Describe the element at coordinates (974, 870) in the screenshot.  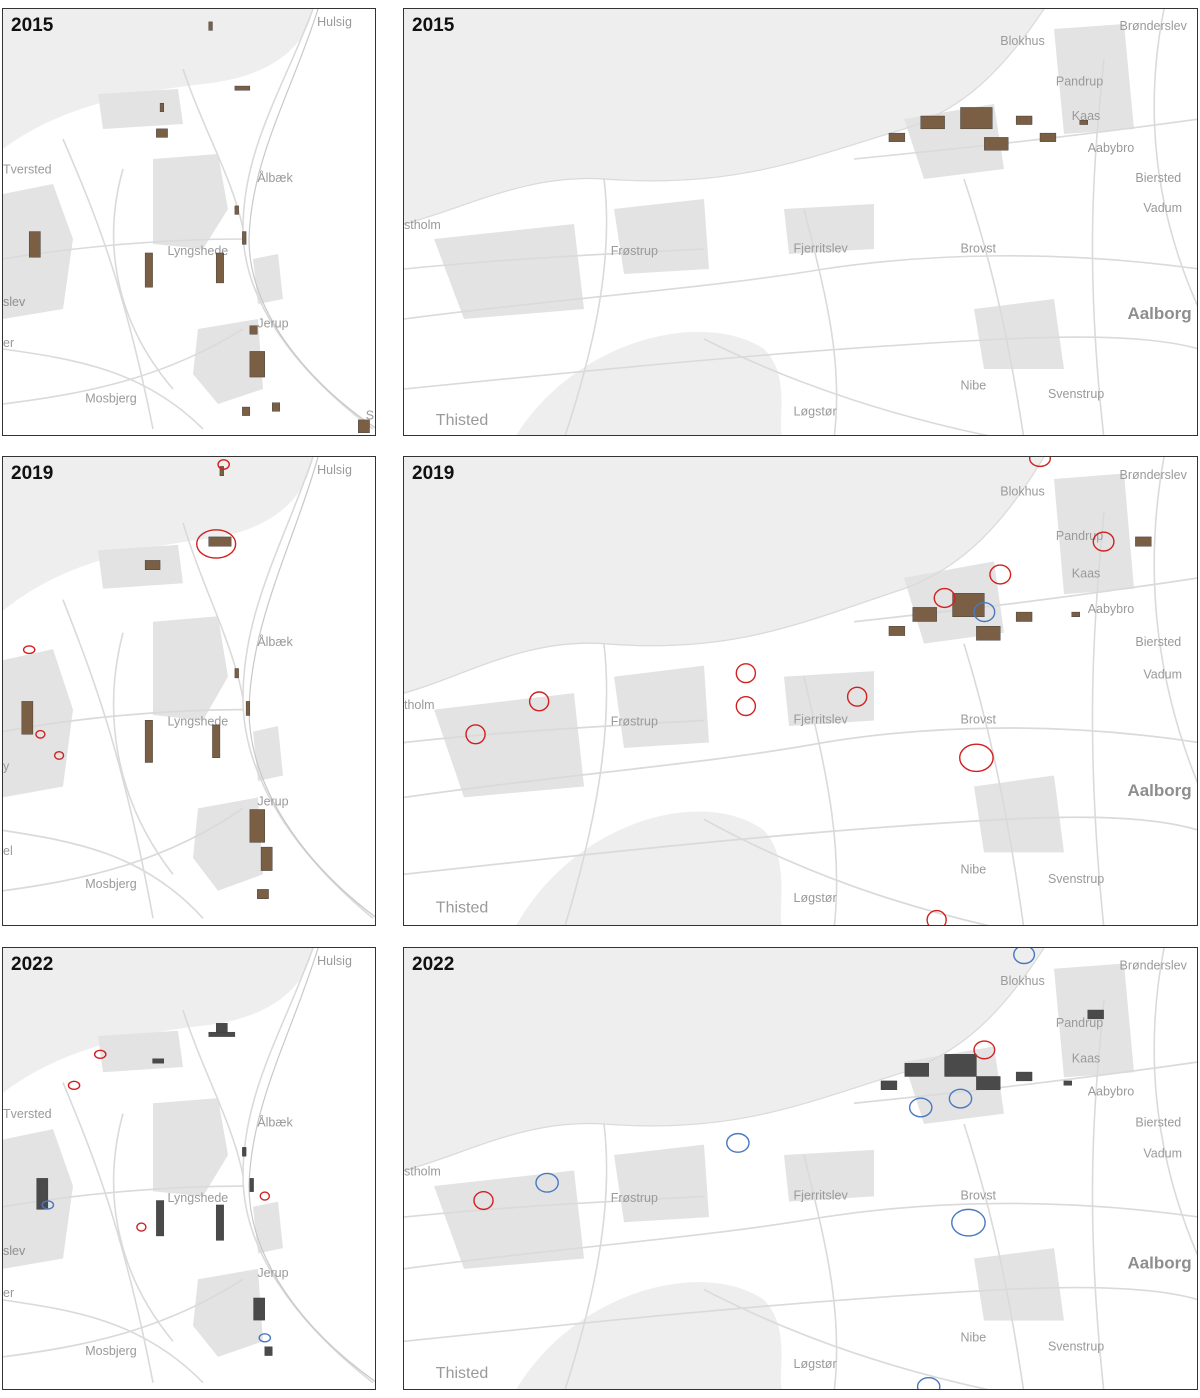
I see `place-label: Nibe` at that location.